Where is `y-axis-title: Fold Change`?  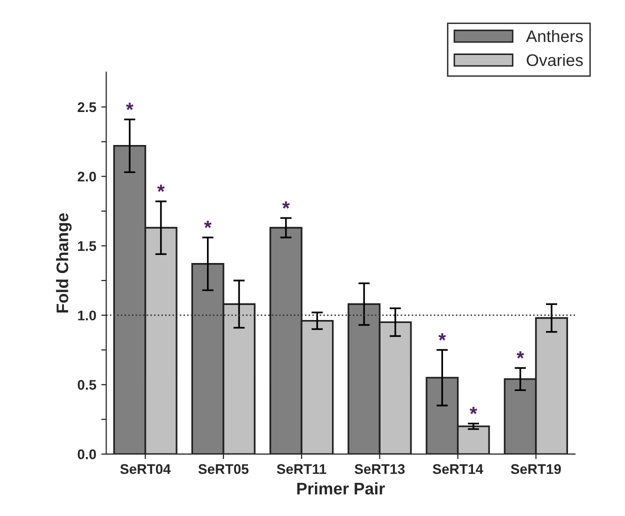
y-axis-title: Fold Change is located at coordinates (64, 262).